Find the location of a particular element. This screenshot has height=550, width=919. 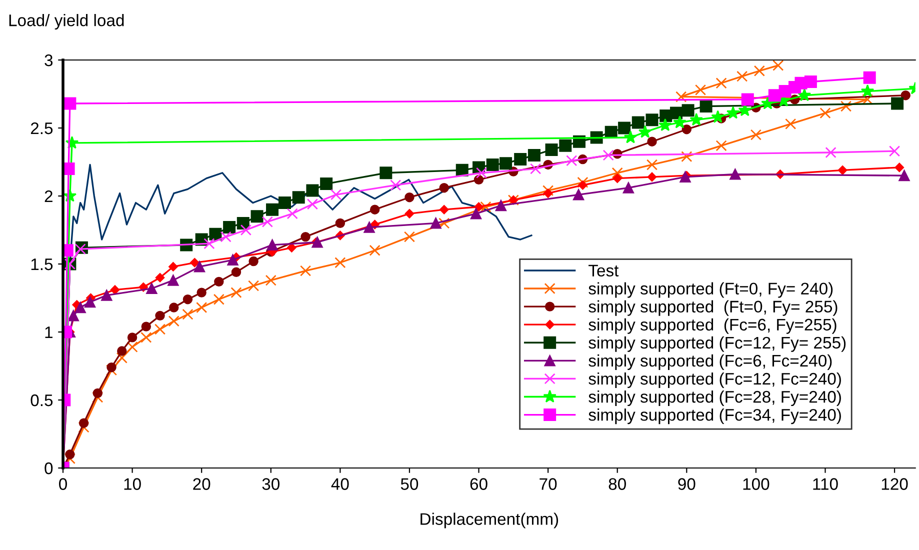

legend-label: simply supported (Ft=0, Fy= 255) is located at coordinates (713, 308).